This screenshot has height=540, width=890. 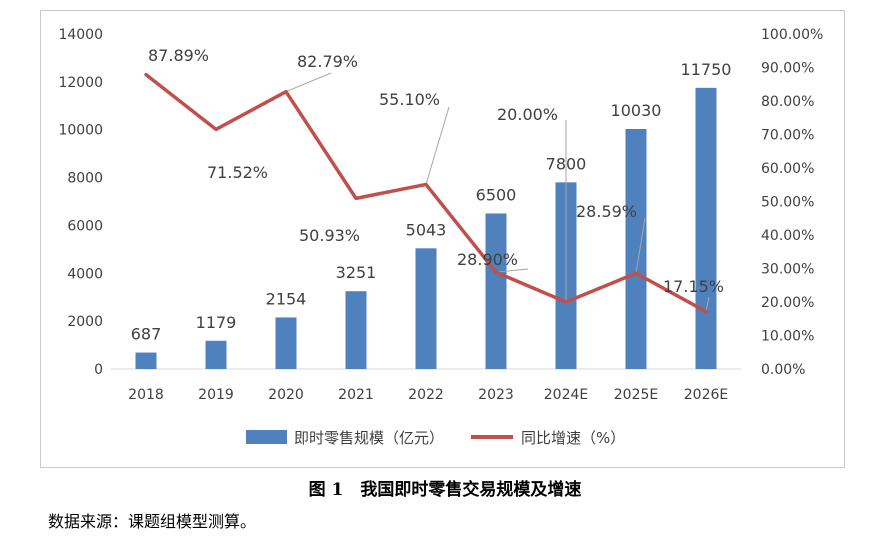 I want to click on y-left-tick-label: 4000, so click(x=85, y=274).